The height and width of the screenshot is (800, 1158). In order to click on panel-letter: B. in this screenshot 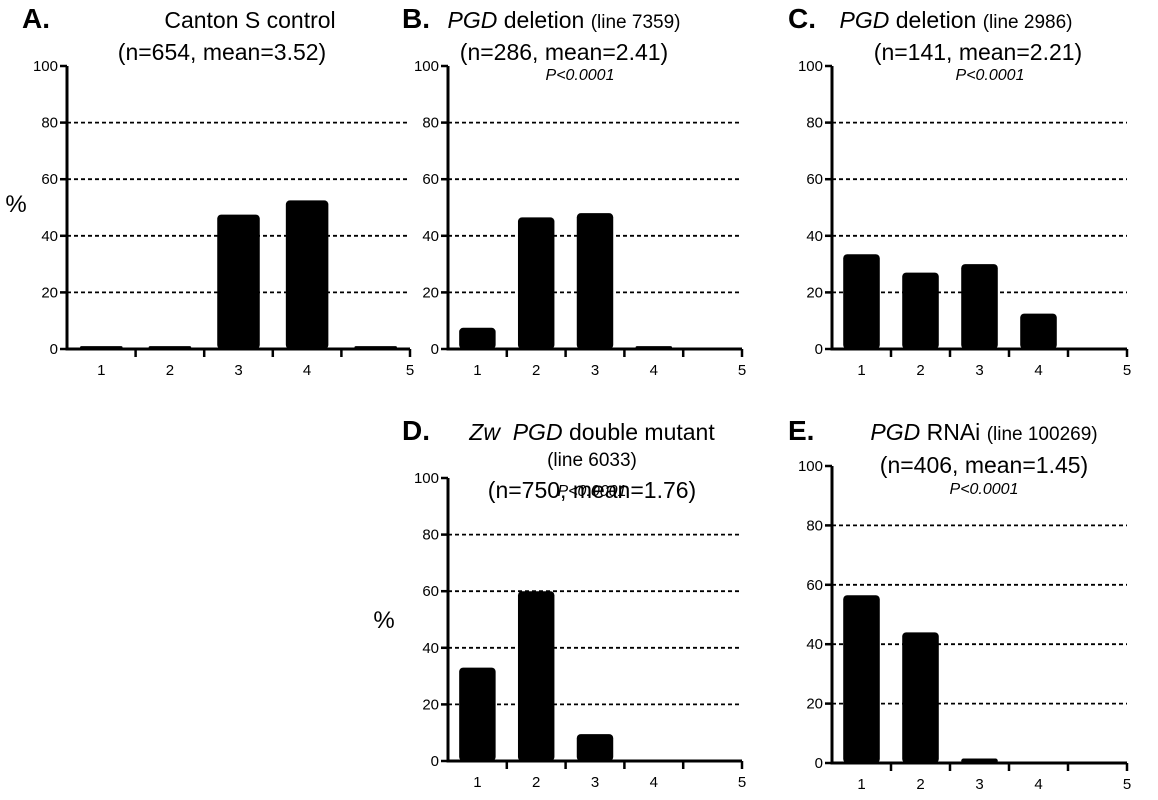, I will do `click(416, 18)`.